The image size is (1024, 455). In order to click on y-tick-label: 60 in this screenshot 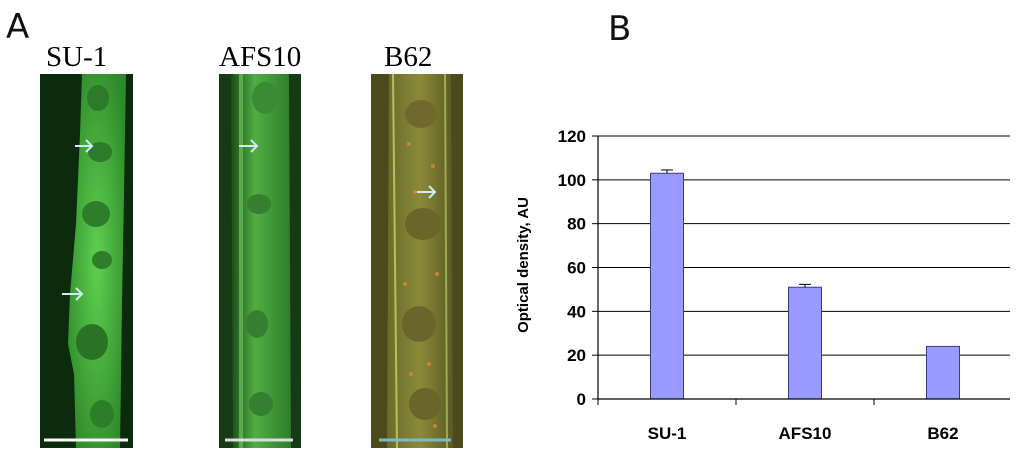, I will do `click(576, 268)`.